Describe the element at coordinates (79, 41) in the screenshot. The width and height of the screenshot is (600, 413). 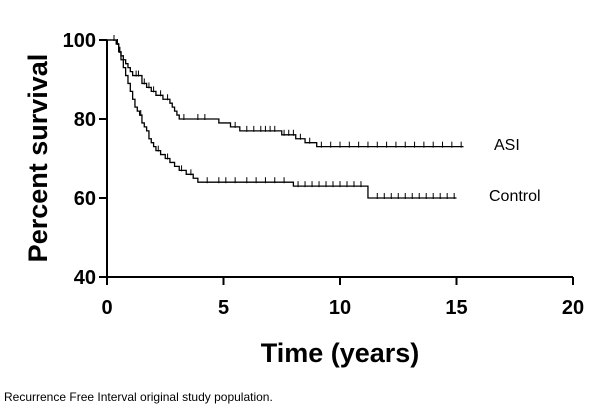
I see `y-tick-label-3: 100` at that location.